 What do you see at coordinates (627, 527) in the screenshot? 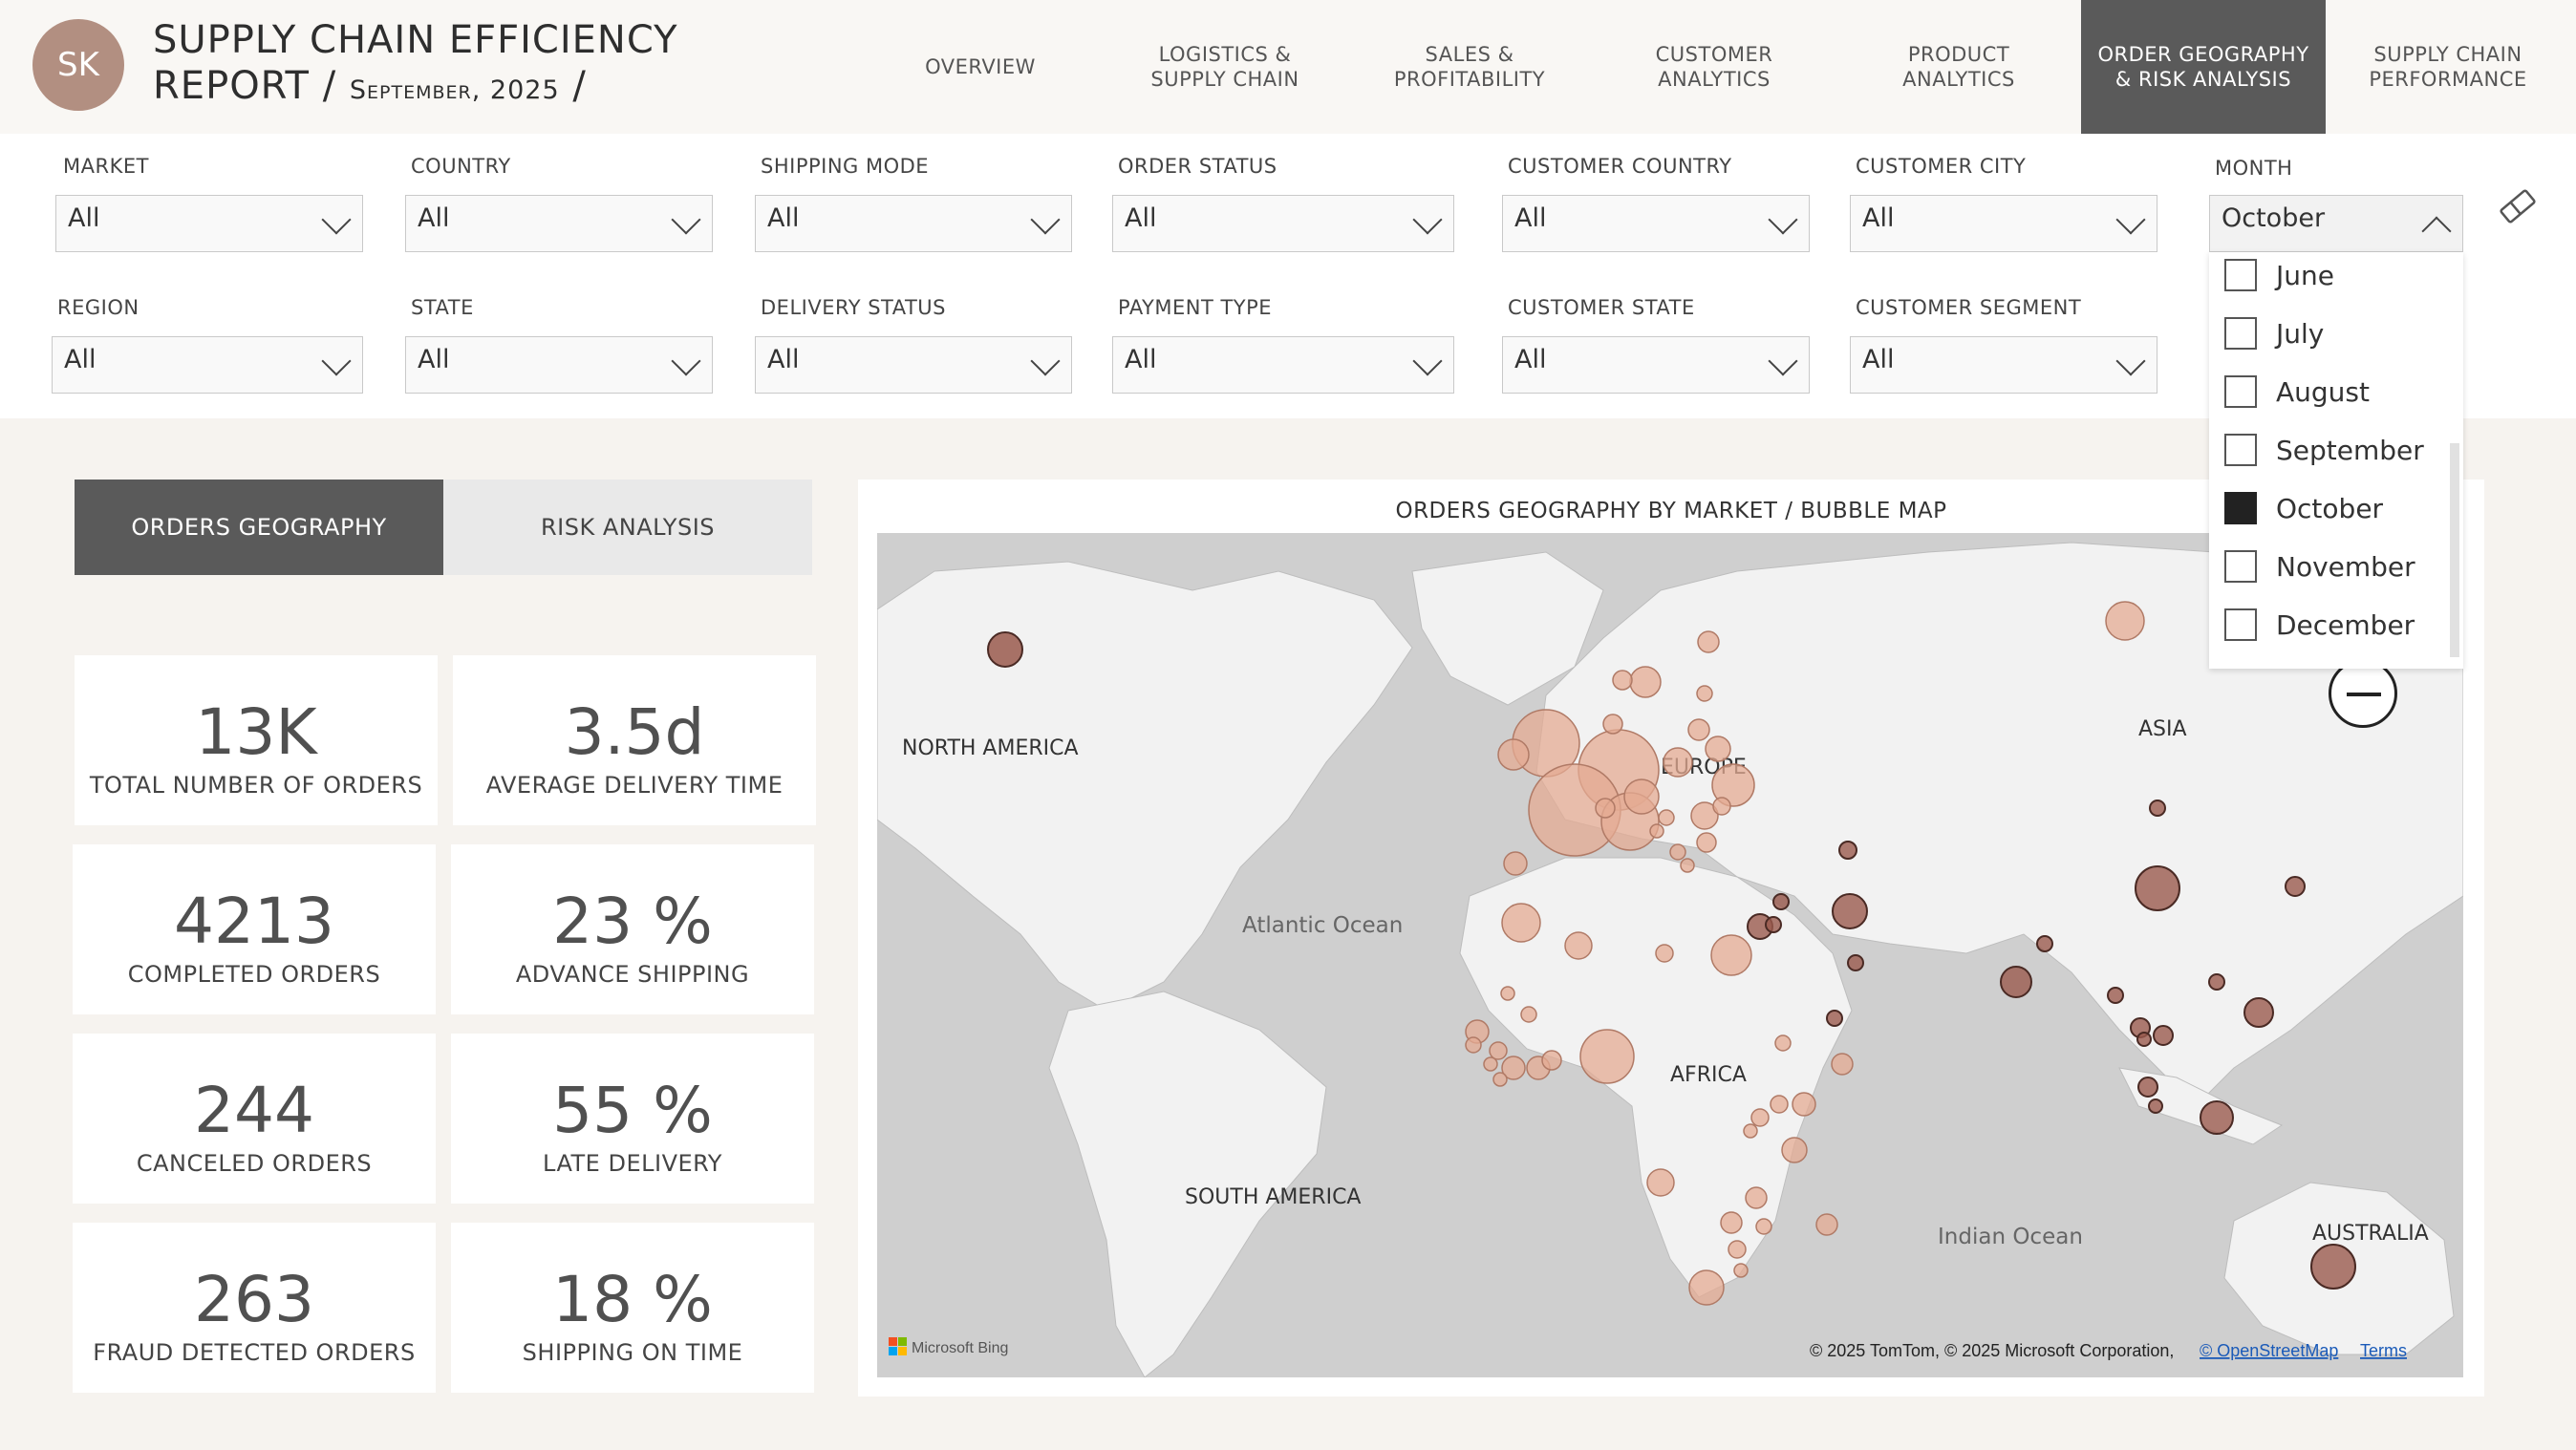
I see `tab-risk-analysis: RISK ANALYSIS` at bounding box center [627, 527].